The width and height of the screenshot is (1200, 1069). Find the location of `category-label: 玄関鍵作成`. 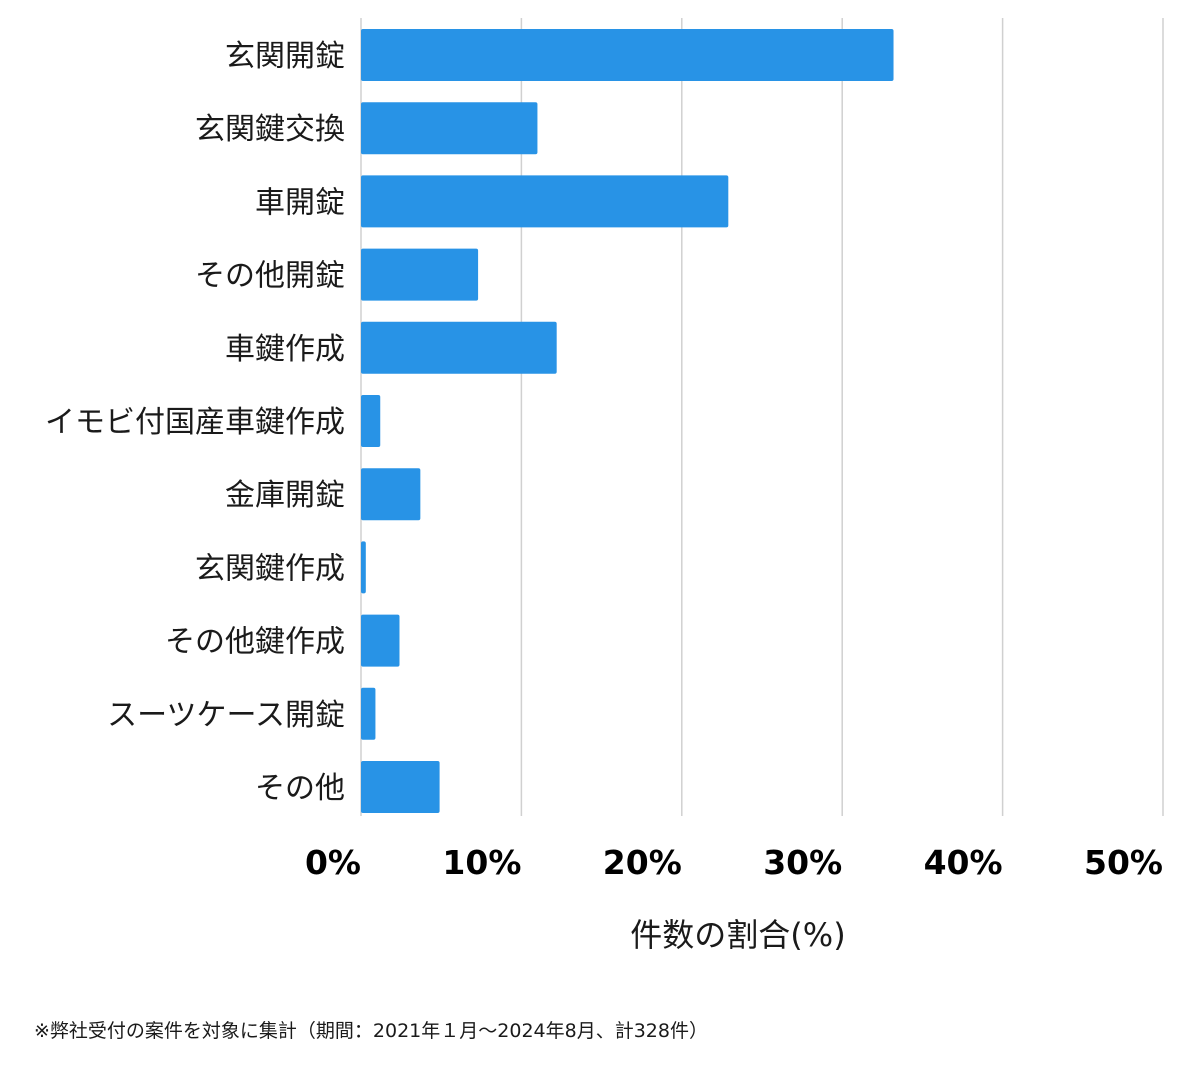

category-label: 玄関鍵作成 is located at coordinates (270, 568).